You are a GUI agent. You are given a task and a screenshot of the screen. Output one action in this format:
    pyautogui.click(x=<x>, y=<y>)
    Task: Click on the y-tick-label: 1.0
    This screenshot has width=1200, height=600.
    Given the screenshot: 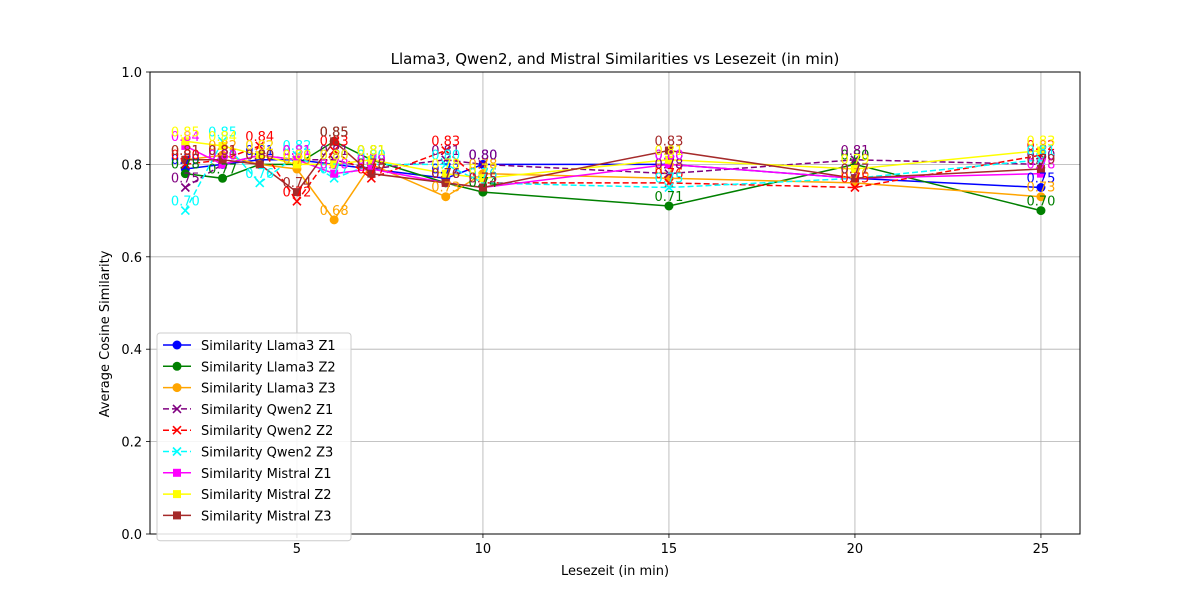 What is the action you would take?
    pyautogui.click(x=131, y=73)
    